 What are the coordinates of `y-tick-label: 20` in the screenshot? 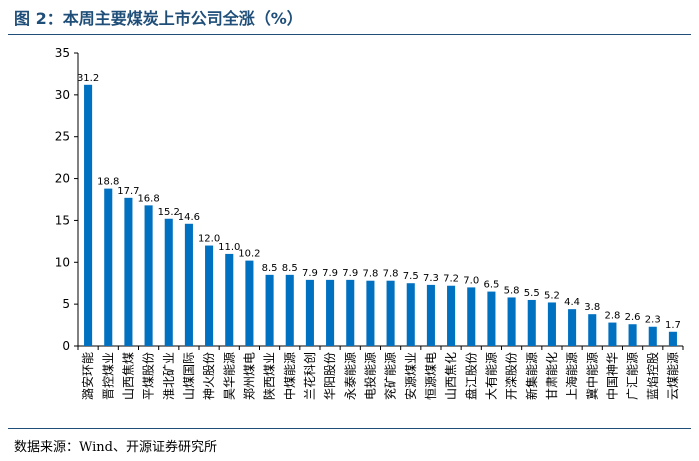 It's located at (62, 179).